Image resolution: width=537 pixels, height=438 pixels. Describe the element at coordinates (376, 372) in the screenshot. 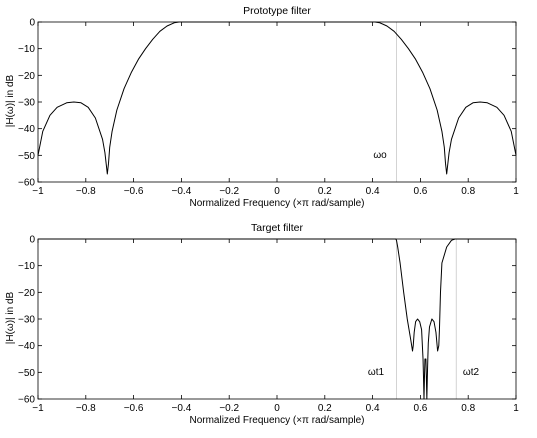

I see `marker-label-omega-t1: ωt1` at that location.